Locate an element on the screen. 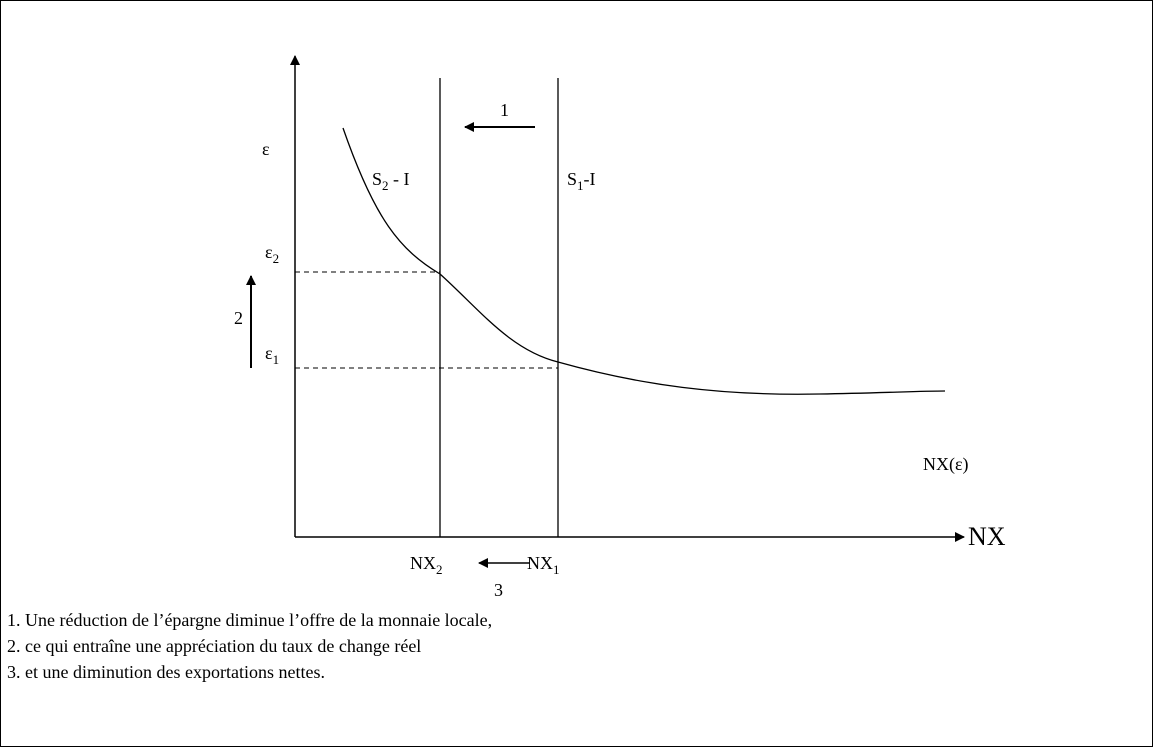 This screenshot has width=1153, height=747. level-label: ε1 is located at coordinates (272, 355).